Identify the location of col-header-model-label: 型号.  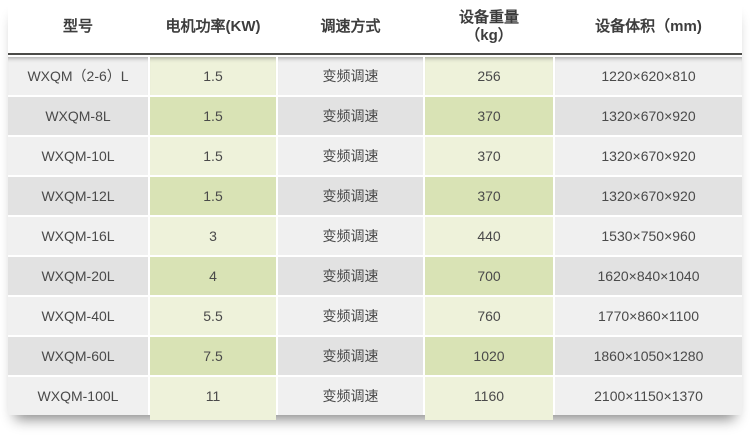
(77, 26).